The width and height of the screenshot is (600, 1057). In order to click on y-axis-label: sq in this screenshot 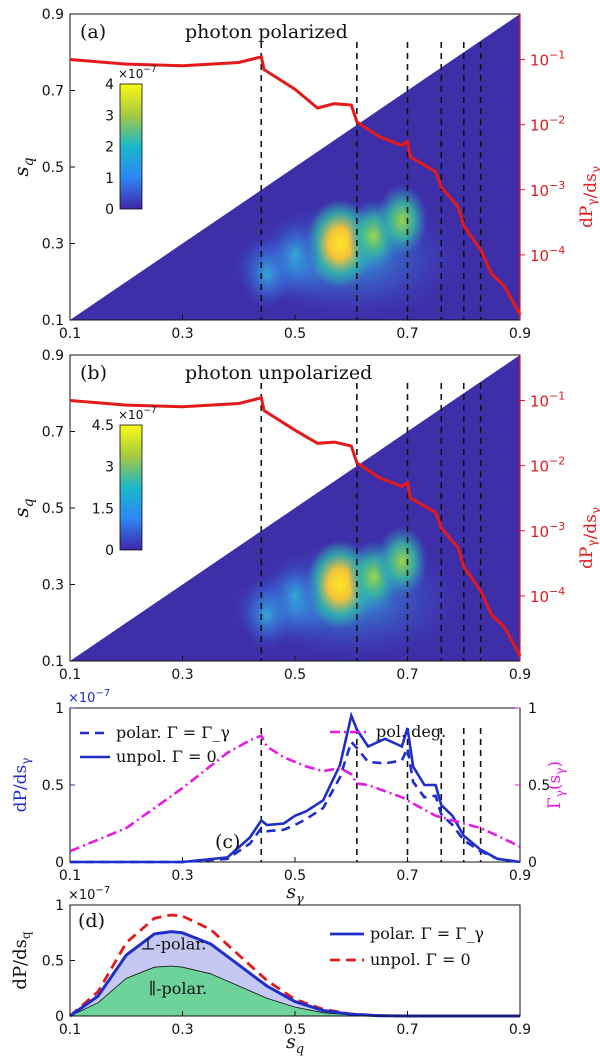, I will do `click(23, 507)`.